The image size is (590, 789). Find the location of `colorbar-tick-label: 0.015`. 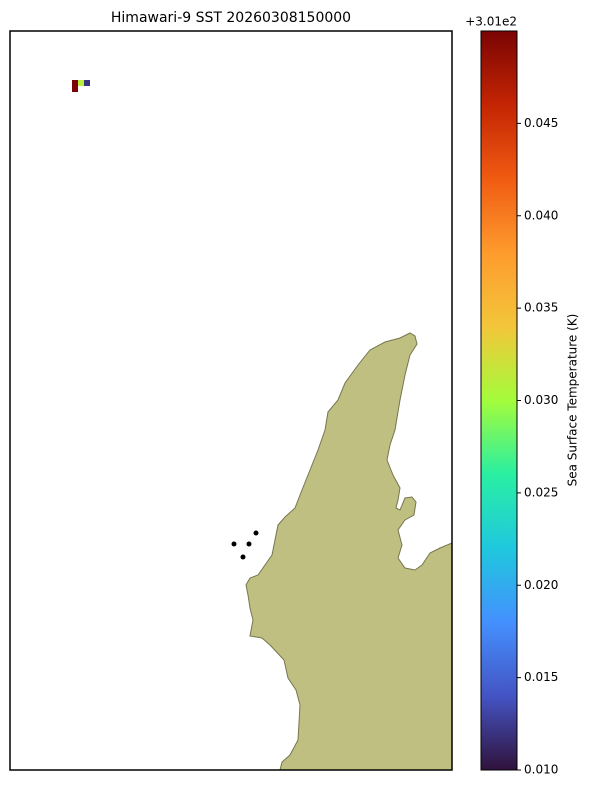

colorbar-tick-label: 0.015 is located at coordinates (541, 677).